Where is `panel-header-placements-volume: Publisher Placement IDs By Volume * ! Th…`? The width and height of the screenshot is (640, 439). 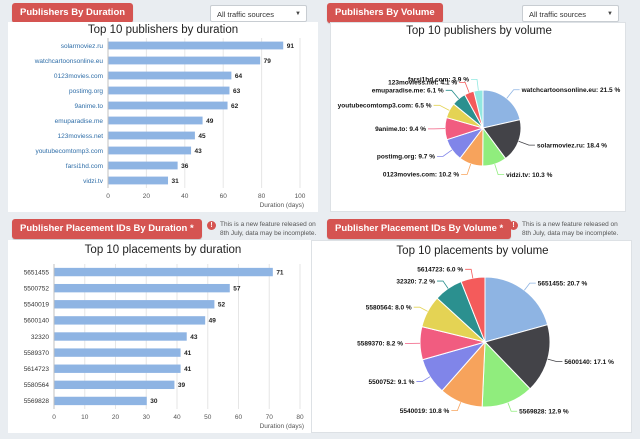
panel-header-placements-volume: Publisher Placement IDs By Volume * ! Th… is located at coordinates (479, 230).